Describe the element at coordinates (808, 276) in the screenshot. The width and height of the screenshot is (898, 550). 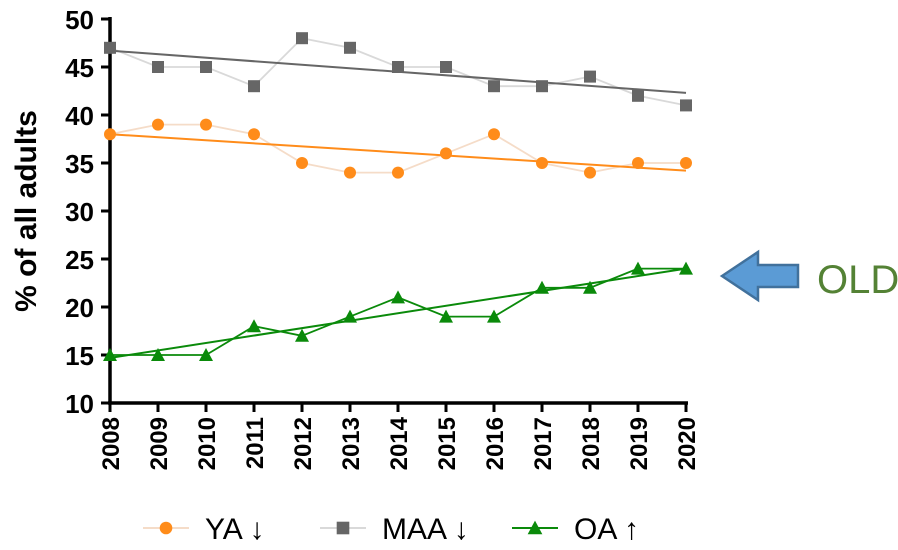
I see `old-annotation: OLD` at that location.